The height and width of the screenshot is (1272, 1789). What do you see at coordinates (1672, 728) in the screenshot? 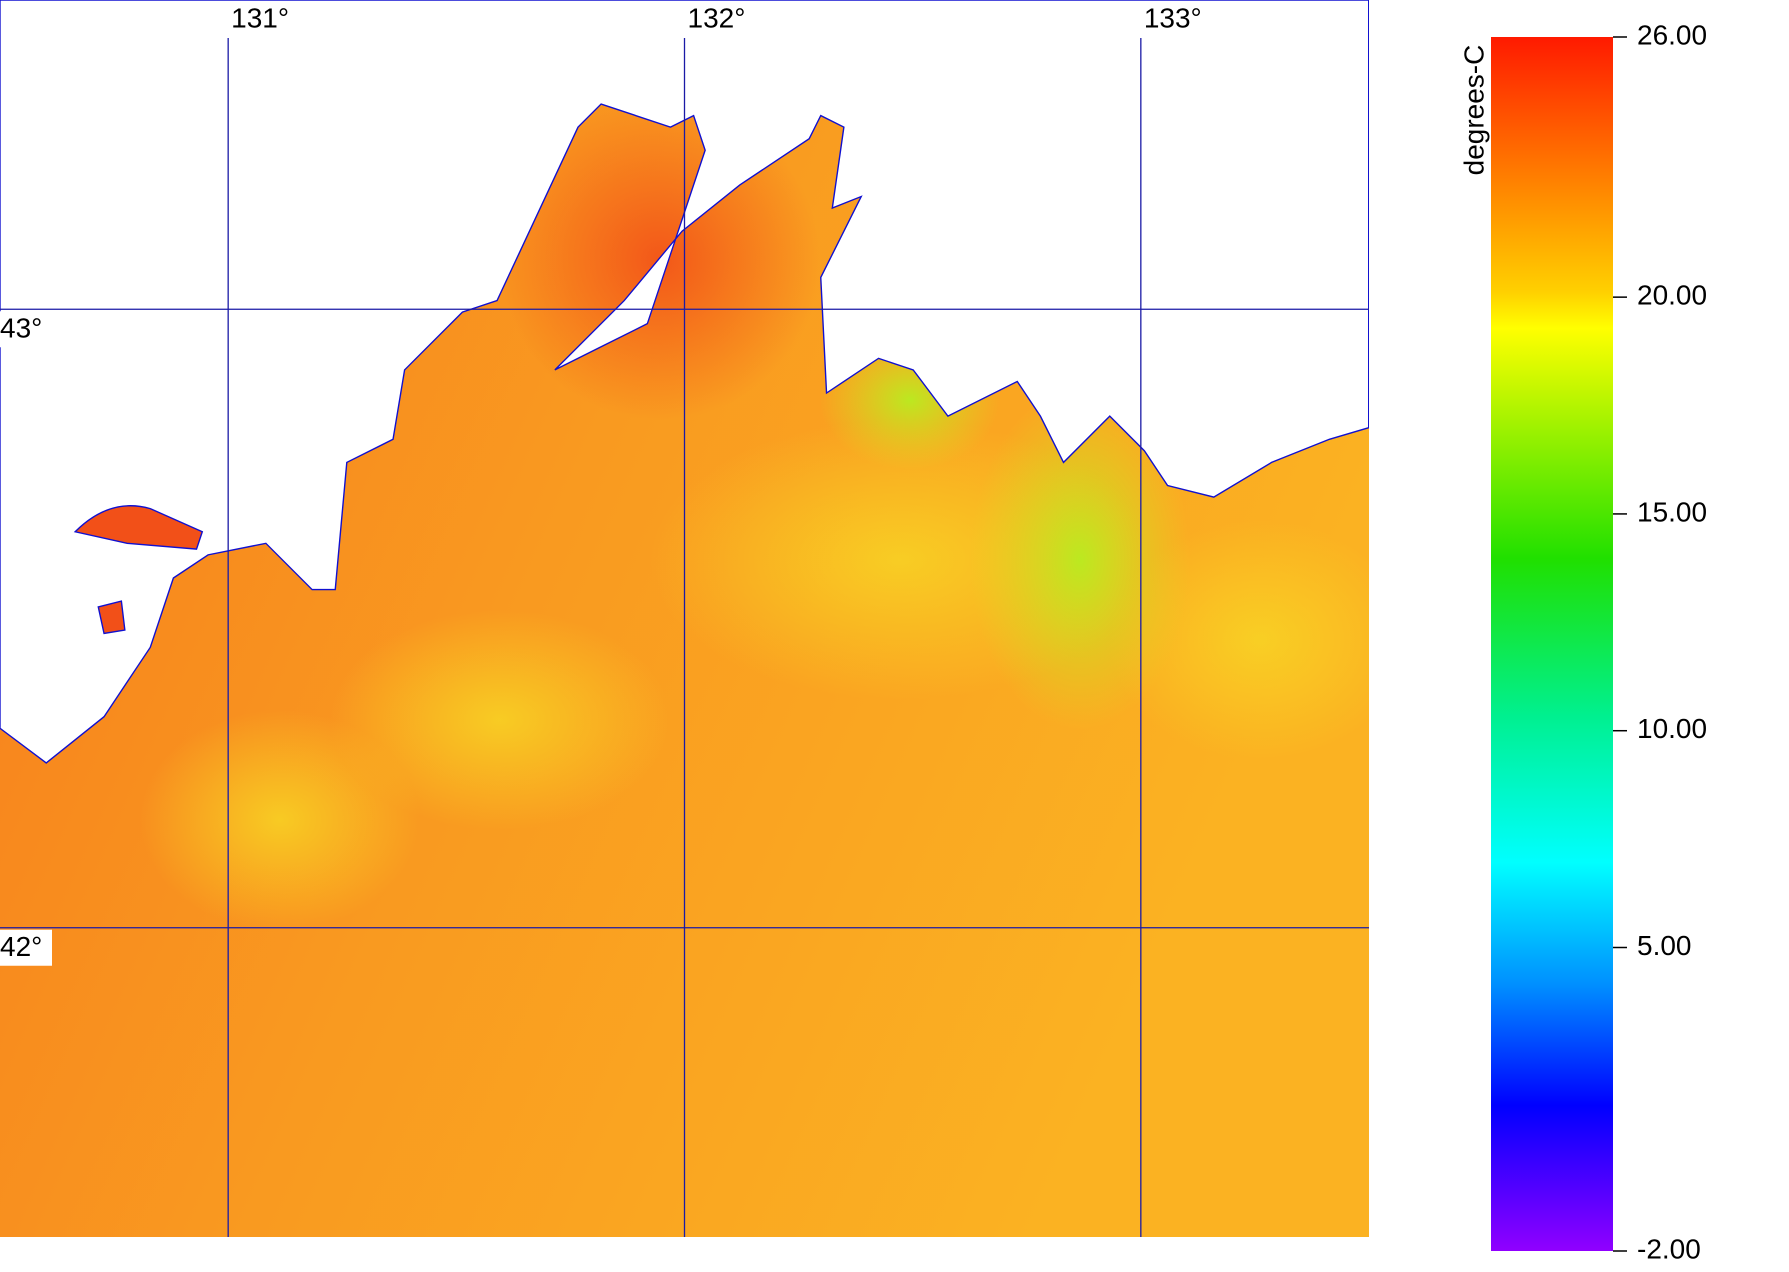
I see `colorbar-tick-label: 10.00` at bounding box center [1672, 728].